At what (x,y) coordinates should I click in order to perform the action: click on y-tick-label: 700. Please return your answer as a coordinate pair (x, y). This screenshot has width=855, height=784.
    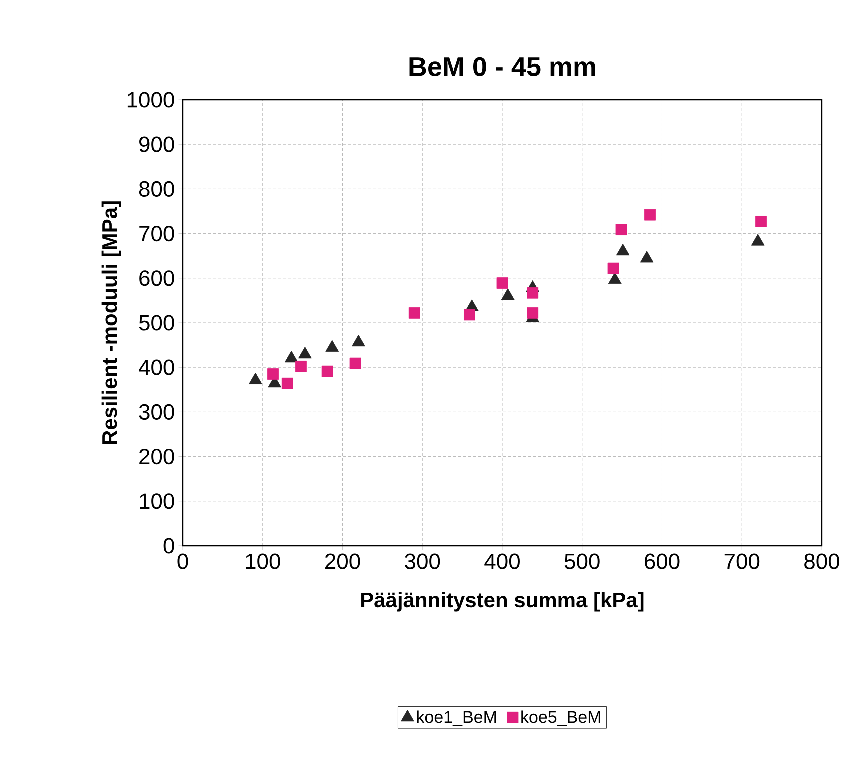
    Looking at the image, I should click on (157, 234).